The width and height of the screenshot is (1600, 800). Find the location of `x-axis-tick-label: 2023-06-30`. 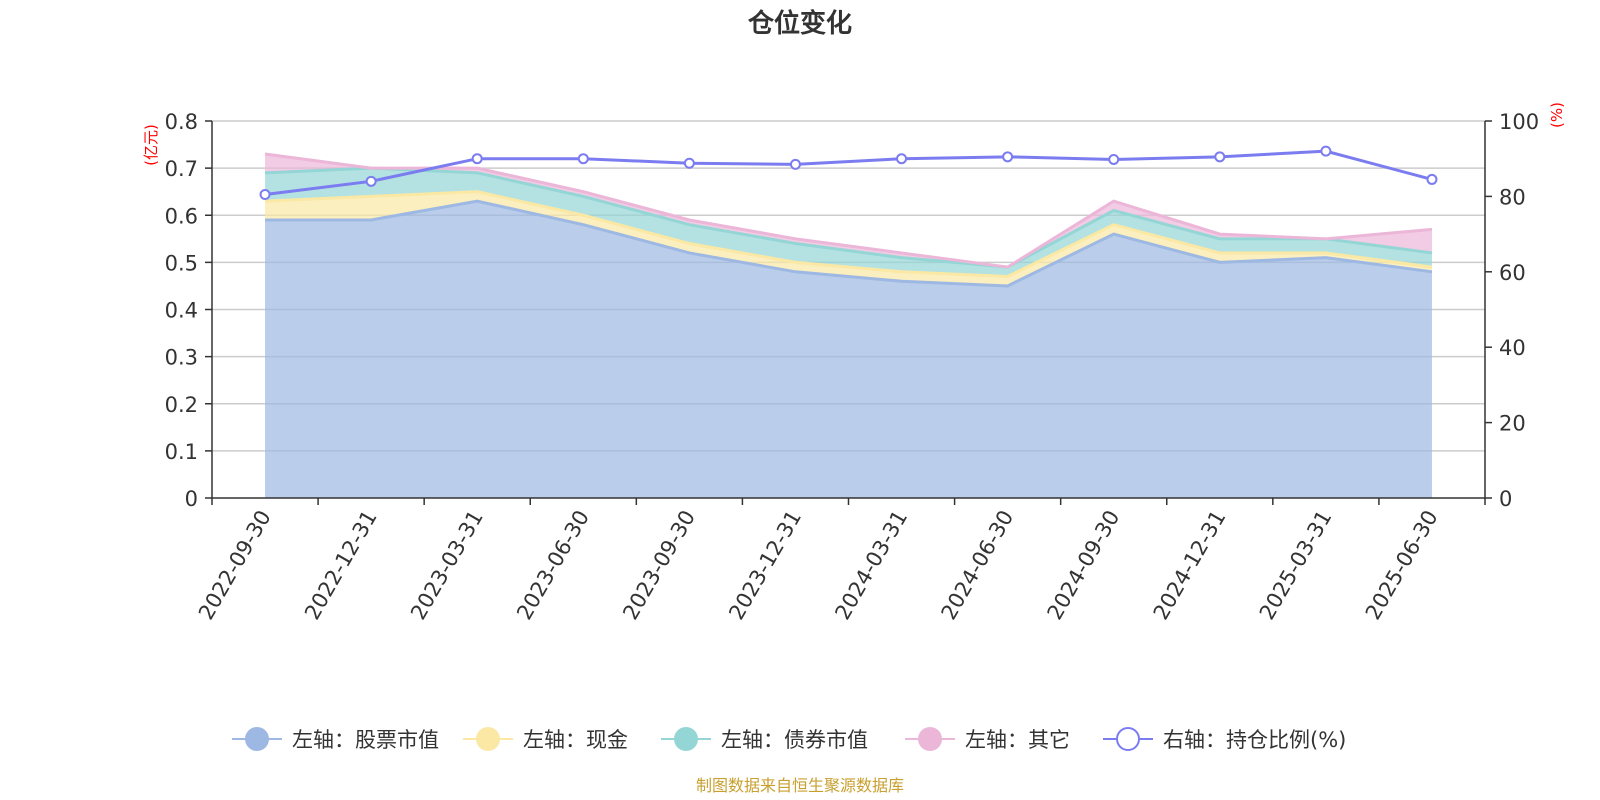

x-axis-tick-label: 2023-06-30 is located at coordinates (553, 565).